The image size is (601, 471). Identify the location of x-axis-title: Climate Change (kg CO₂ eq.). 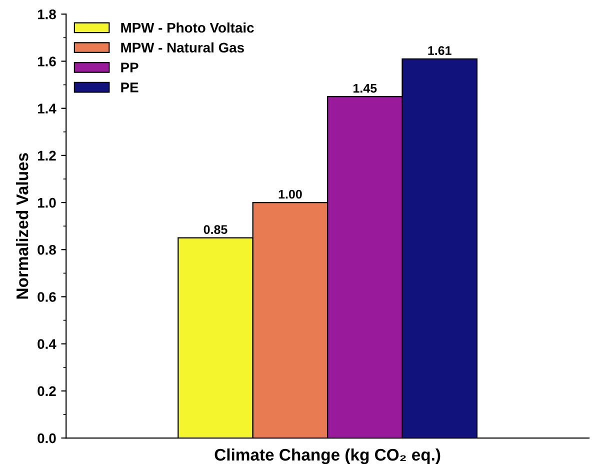
(327, 456).